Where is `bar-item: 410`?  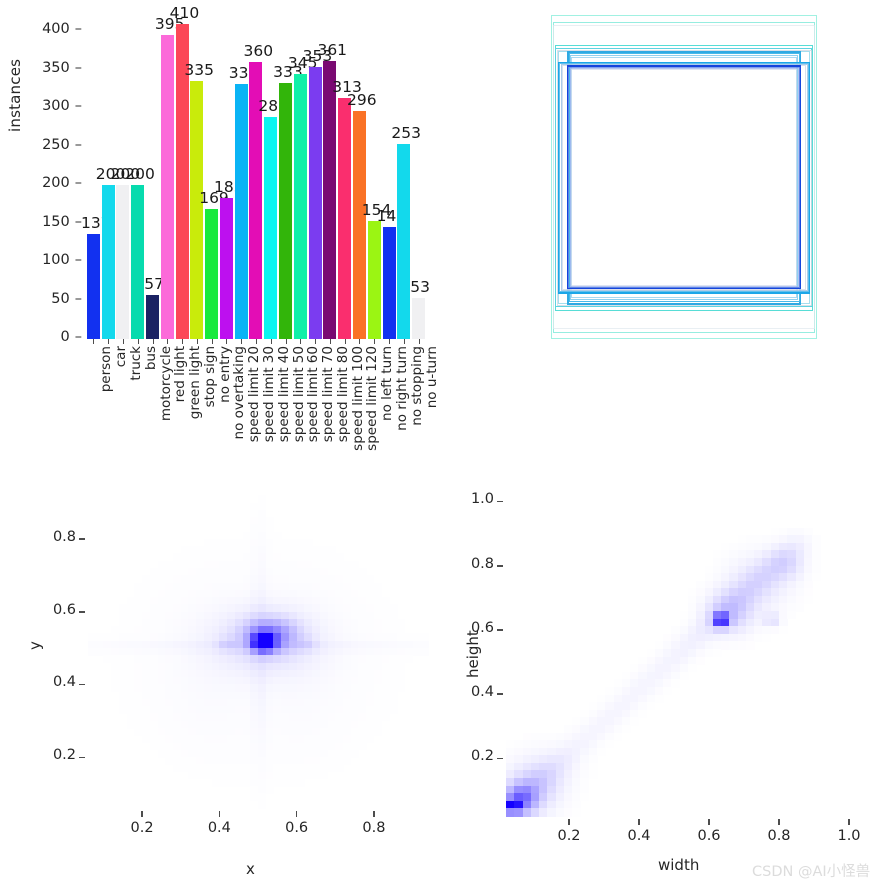 bar-item: 410 is located at coordinates (184, 171).